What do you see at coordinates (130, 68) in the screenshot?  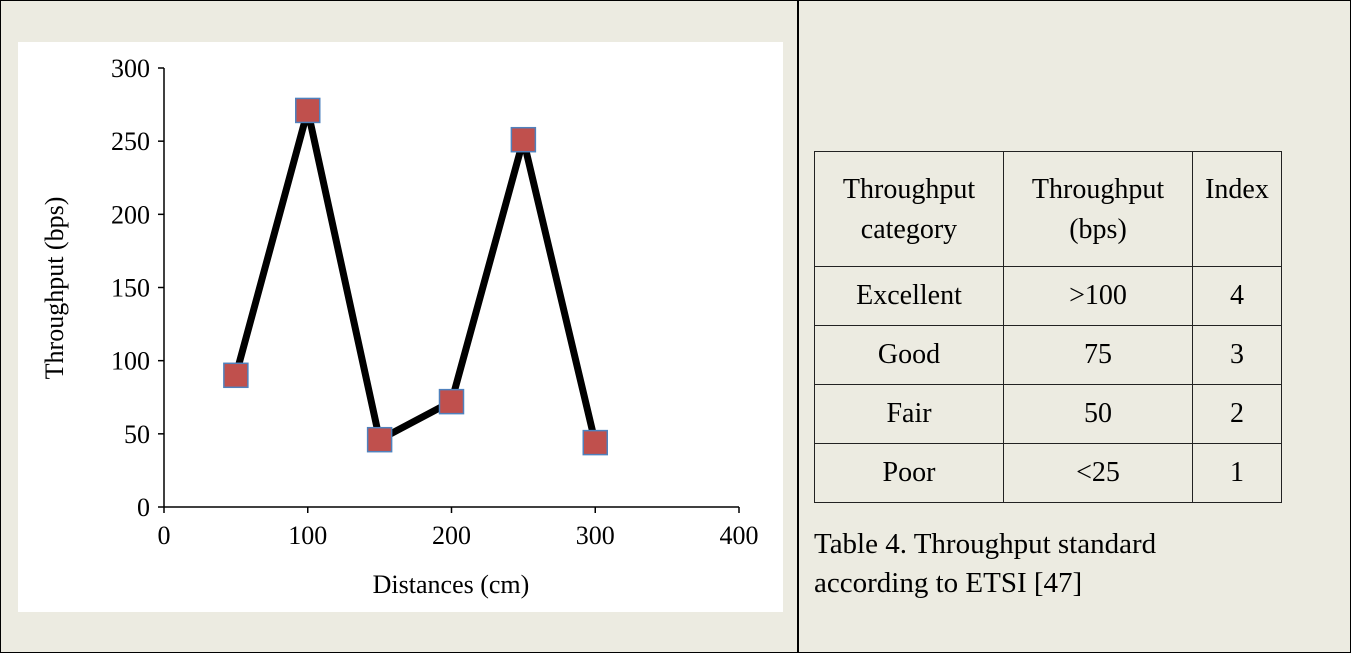 I see `y-tick-label: 300` at bounding box center [130, 68].